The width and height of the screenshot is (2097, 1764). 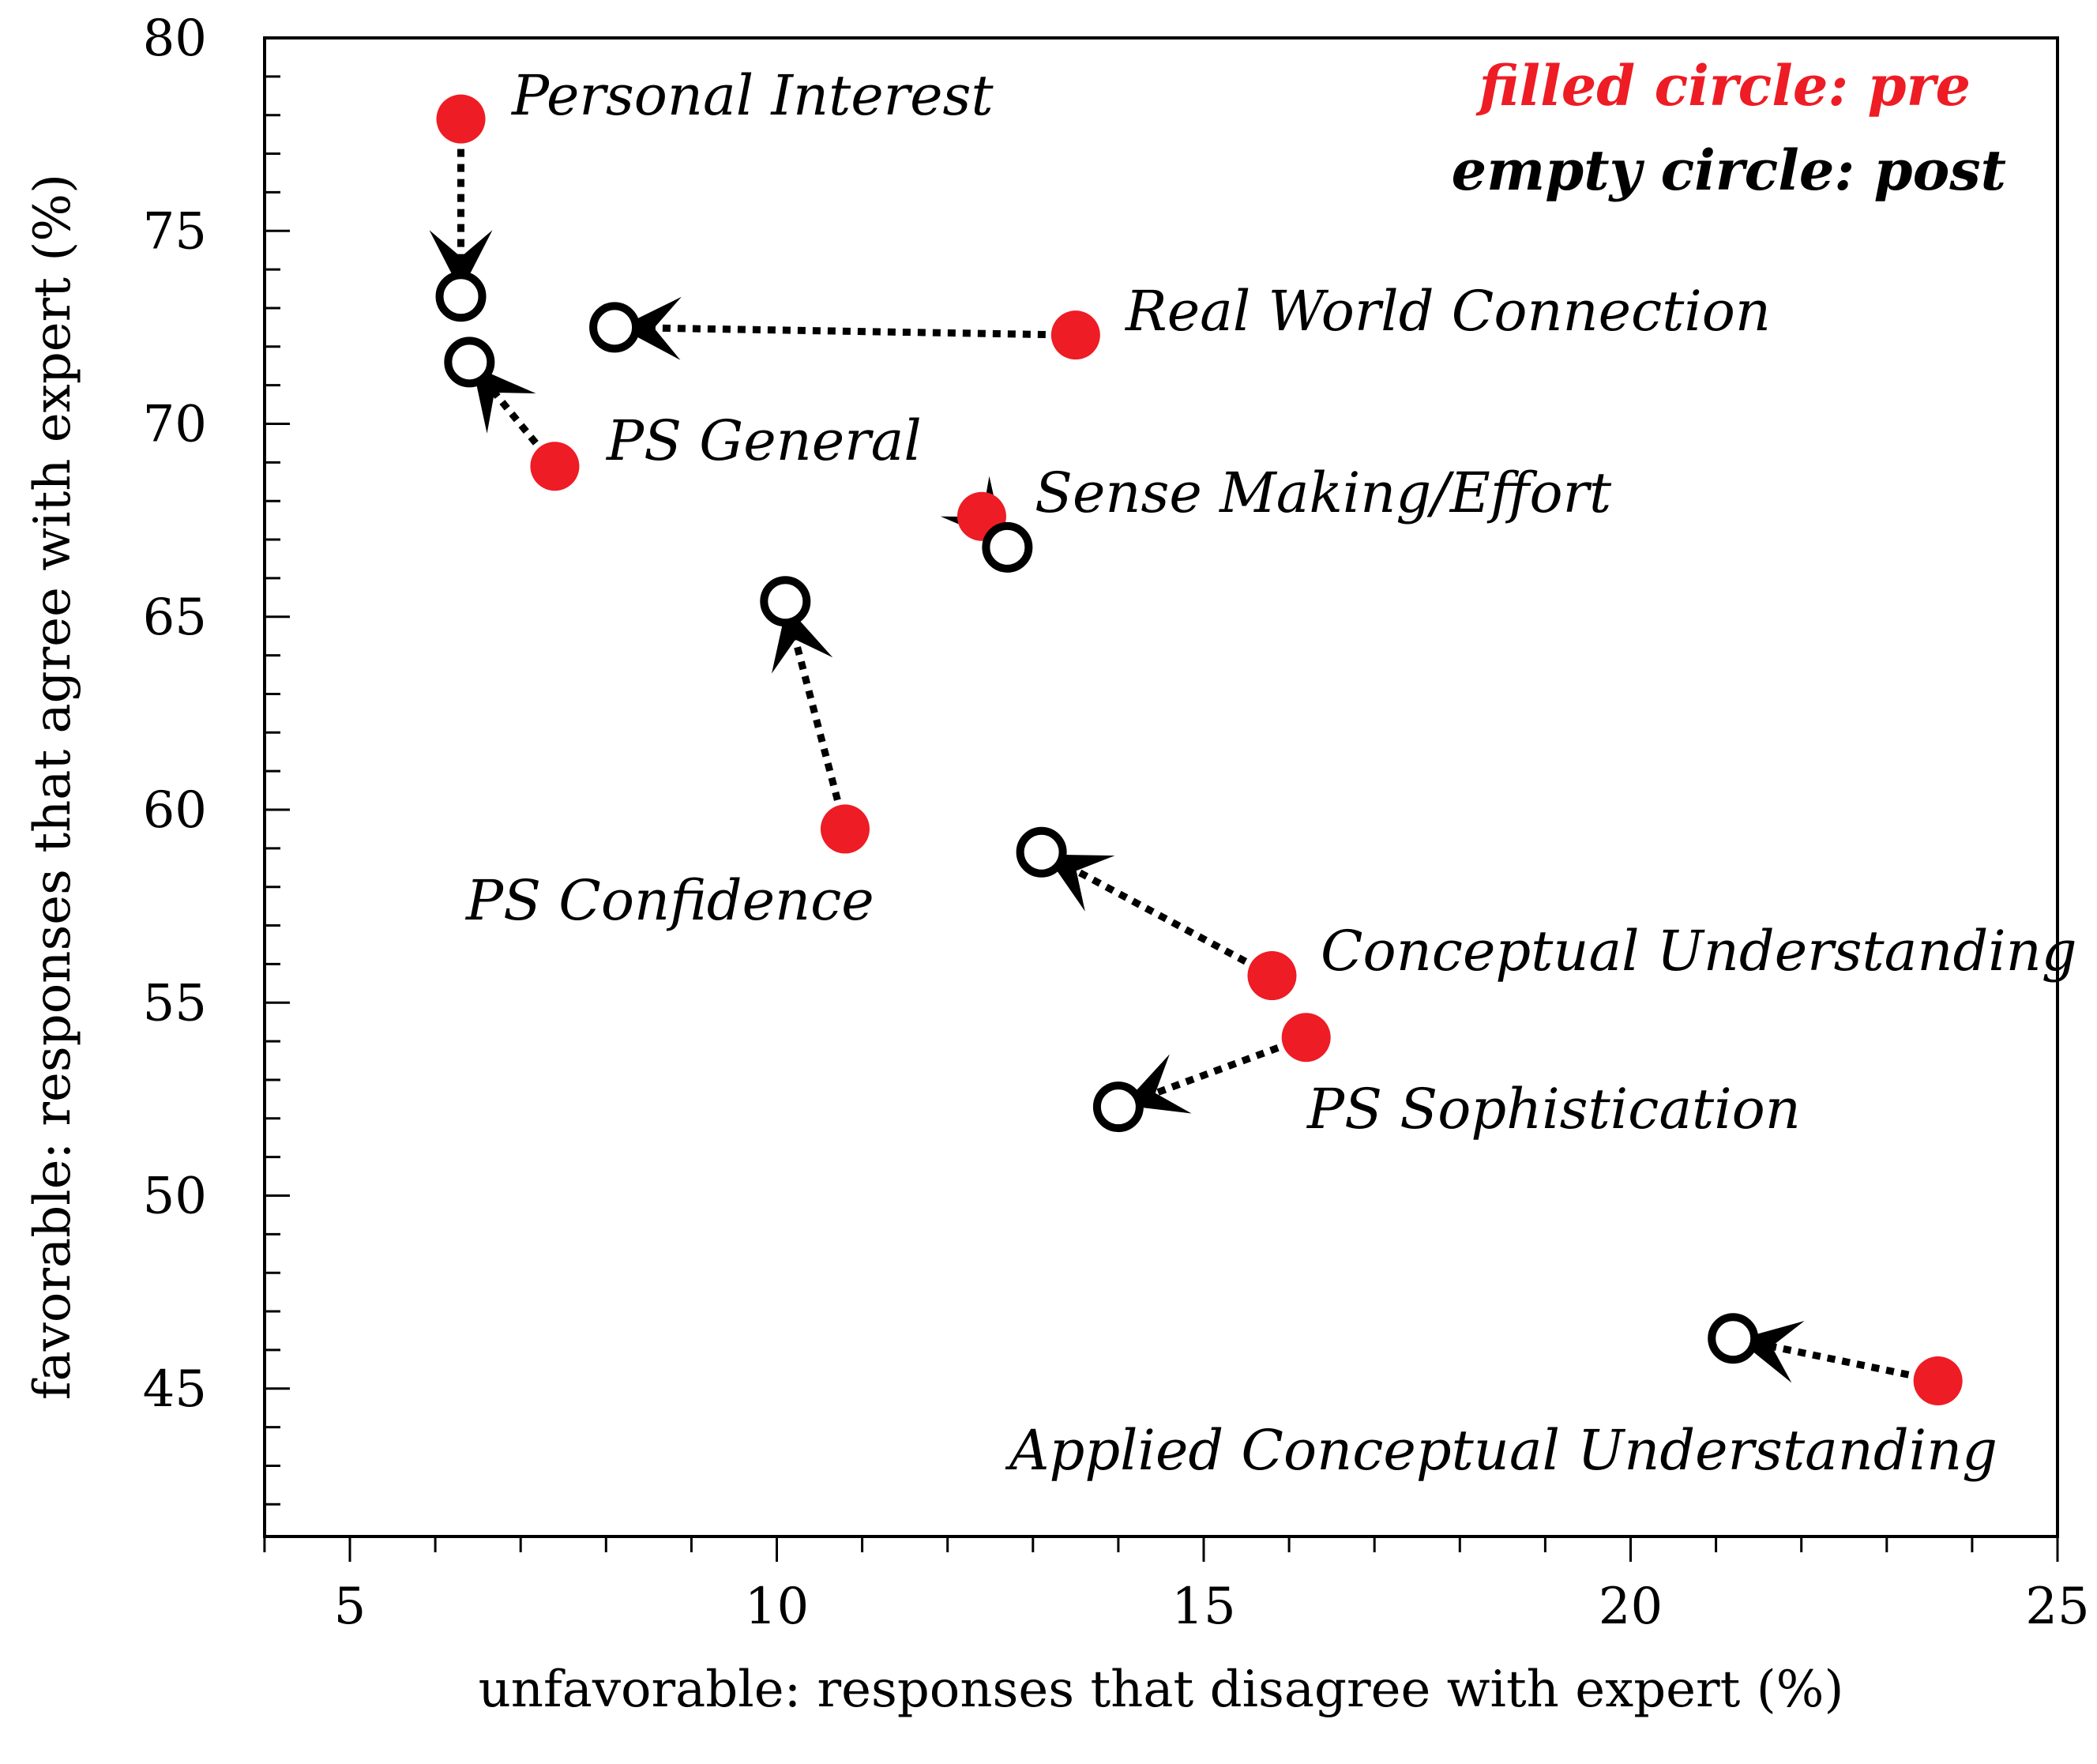 I want to click on y-tick-label: 75, so click(x=175, y=231).